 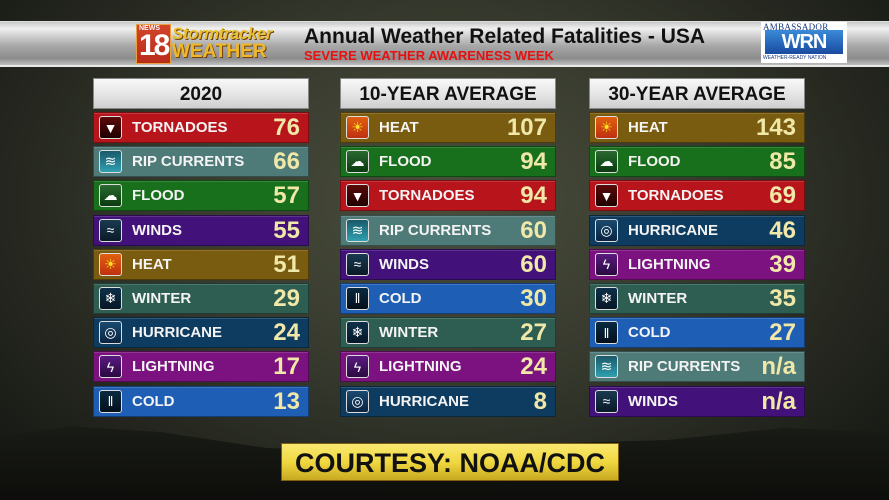 What do you see at coordinates (219, 51) in the screenshot?
I see `logo-brand-line2: WEATHER` at bounding box center [219, 51].